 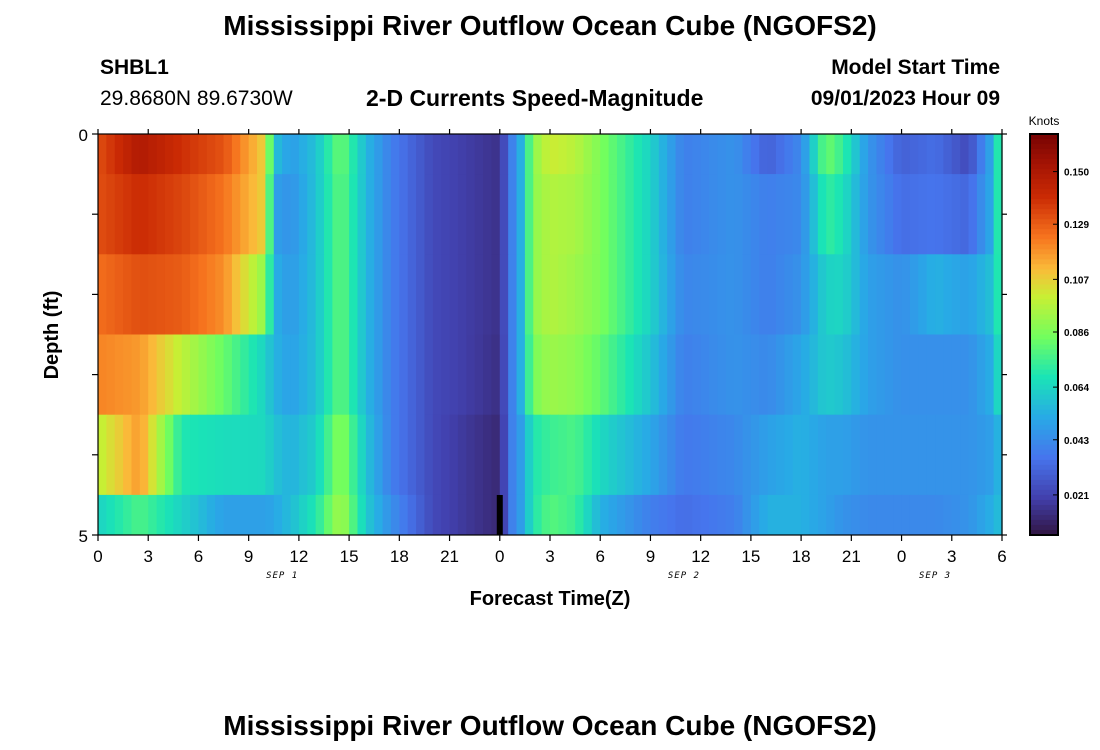 I want to click on x-tick-label: 18, so click(x=801, y=556).